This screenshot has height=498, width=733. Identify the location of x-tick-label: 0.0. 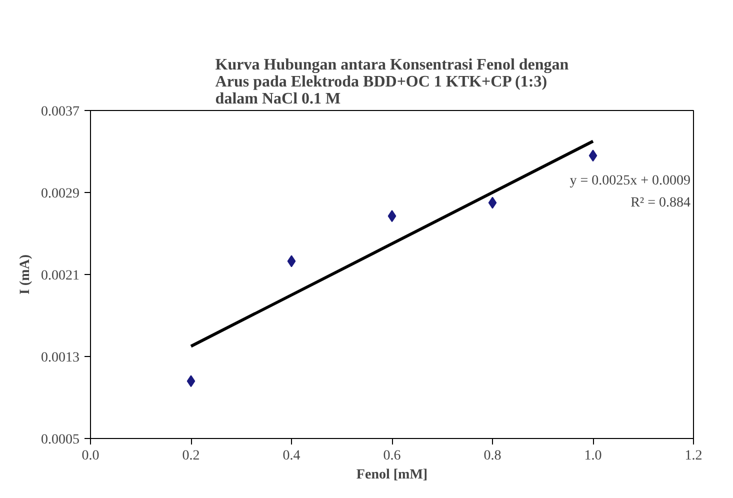
(91, 456).